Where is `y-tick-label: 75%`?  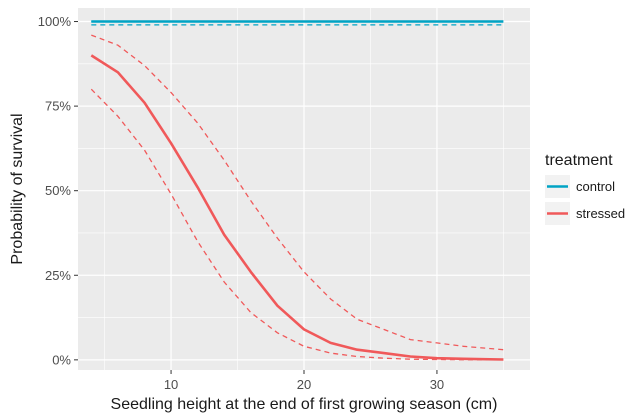 y-tick-label: 75% is located at coordinates (58, 106).